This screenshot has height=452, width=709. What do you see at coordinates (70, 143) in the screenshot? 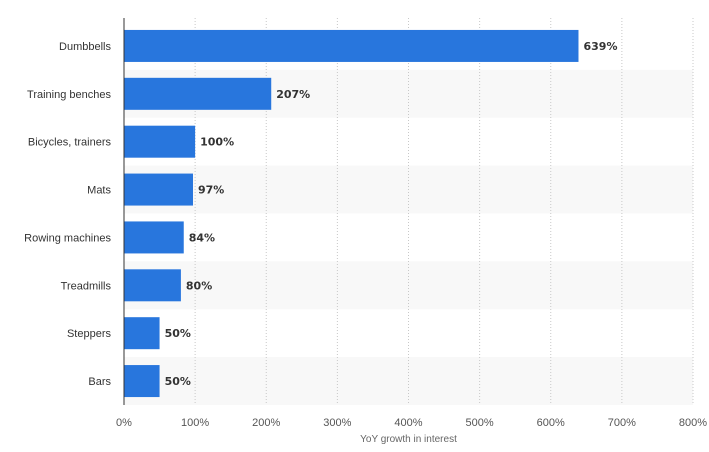
I see `category-label: Bicycles, trainers` at bounding box center [70, 143].